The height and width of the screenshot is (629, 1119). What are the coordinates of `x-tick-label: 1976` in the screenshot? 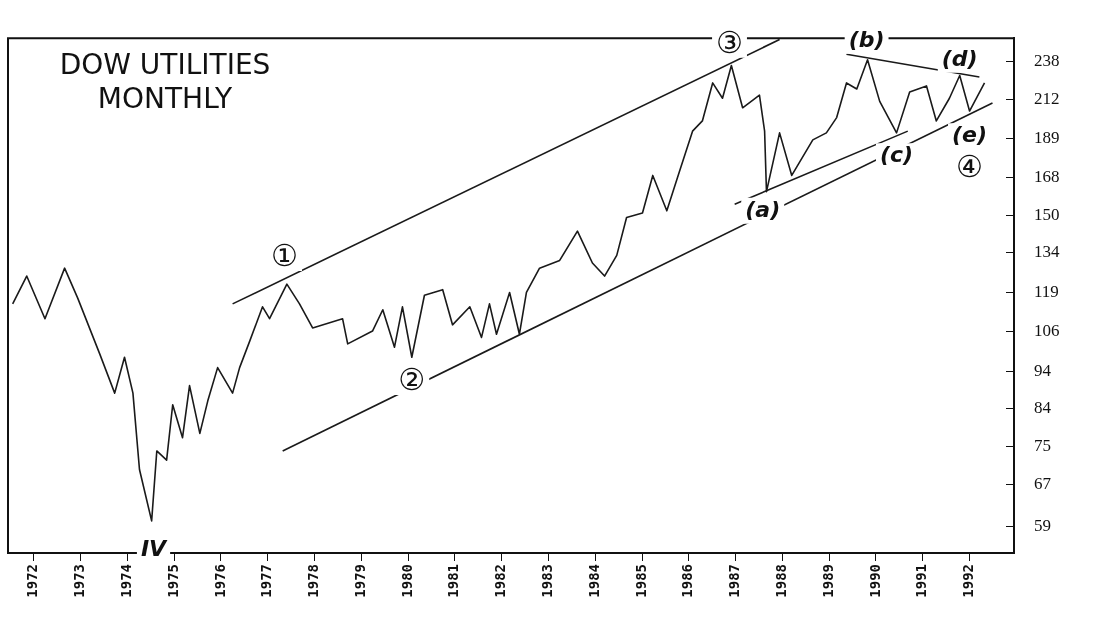 It's located at (219, 581).